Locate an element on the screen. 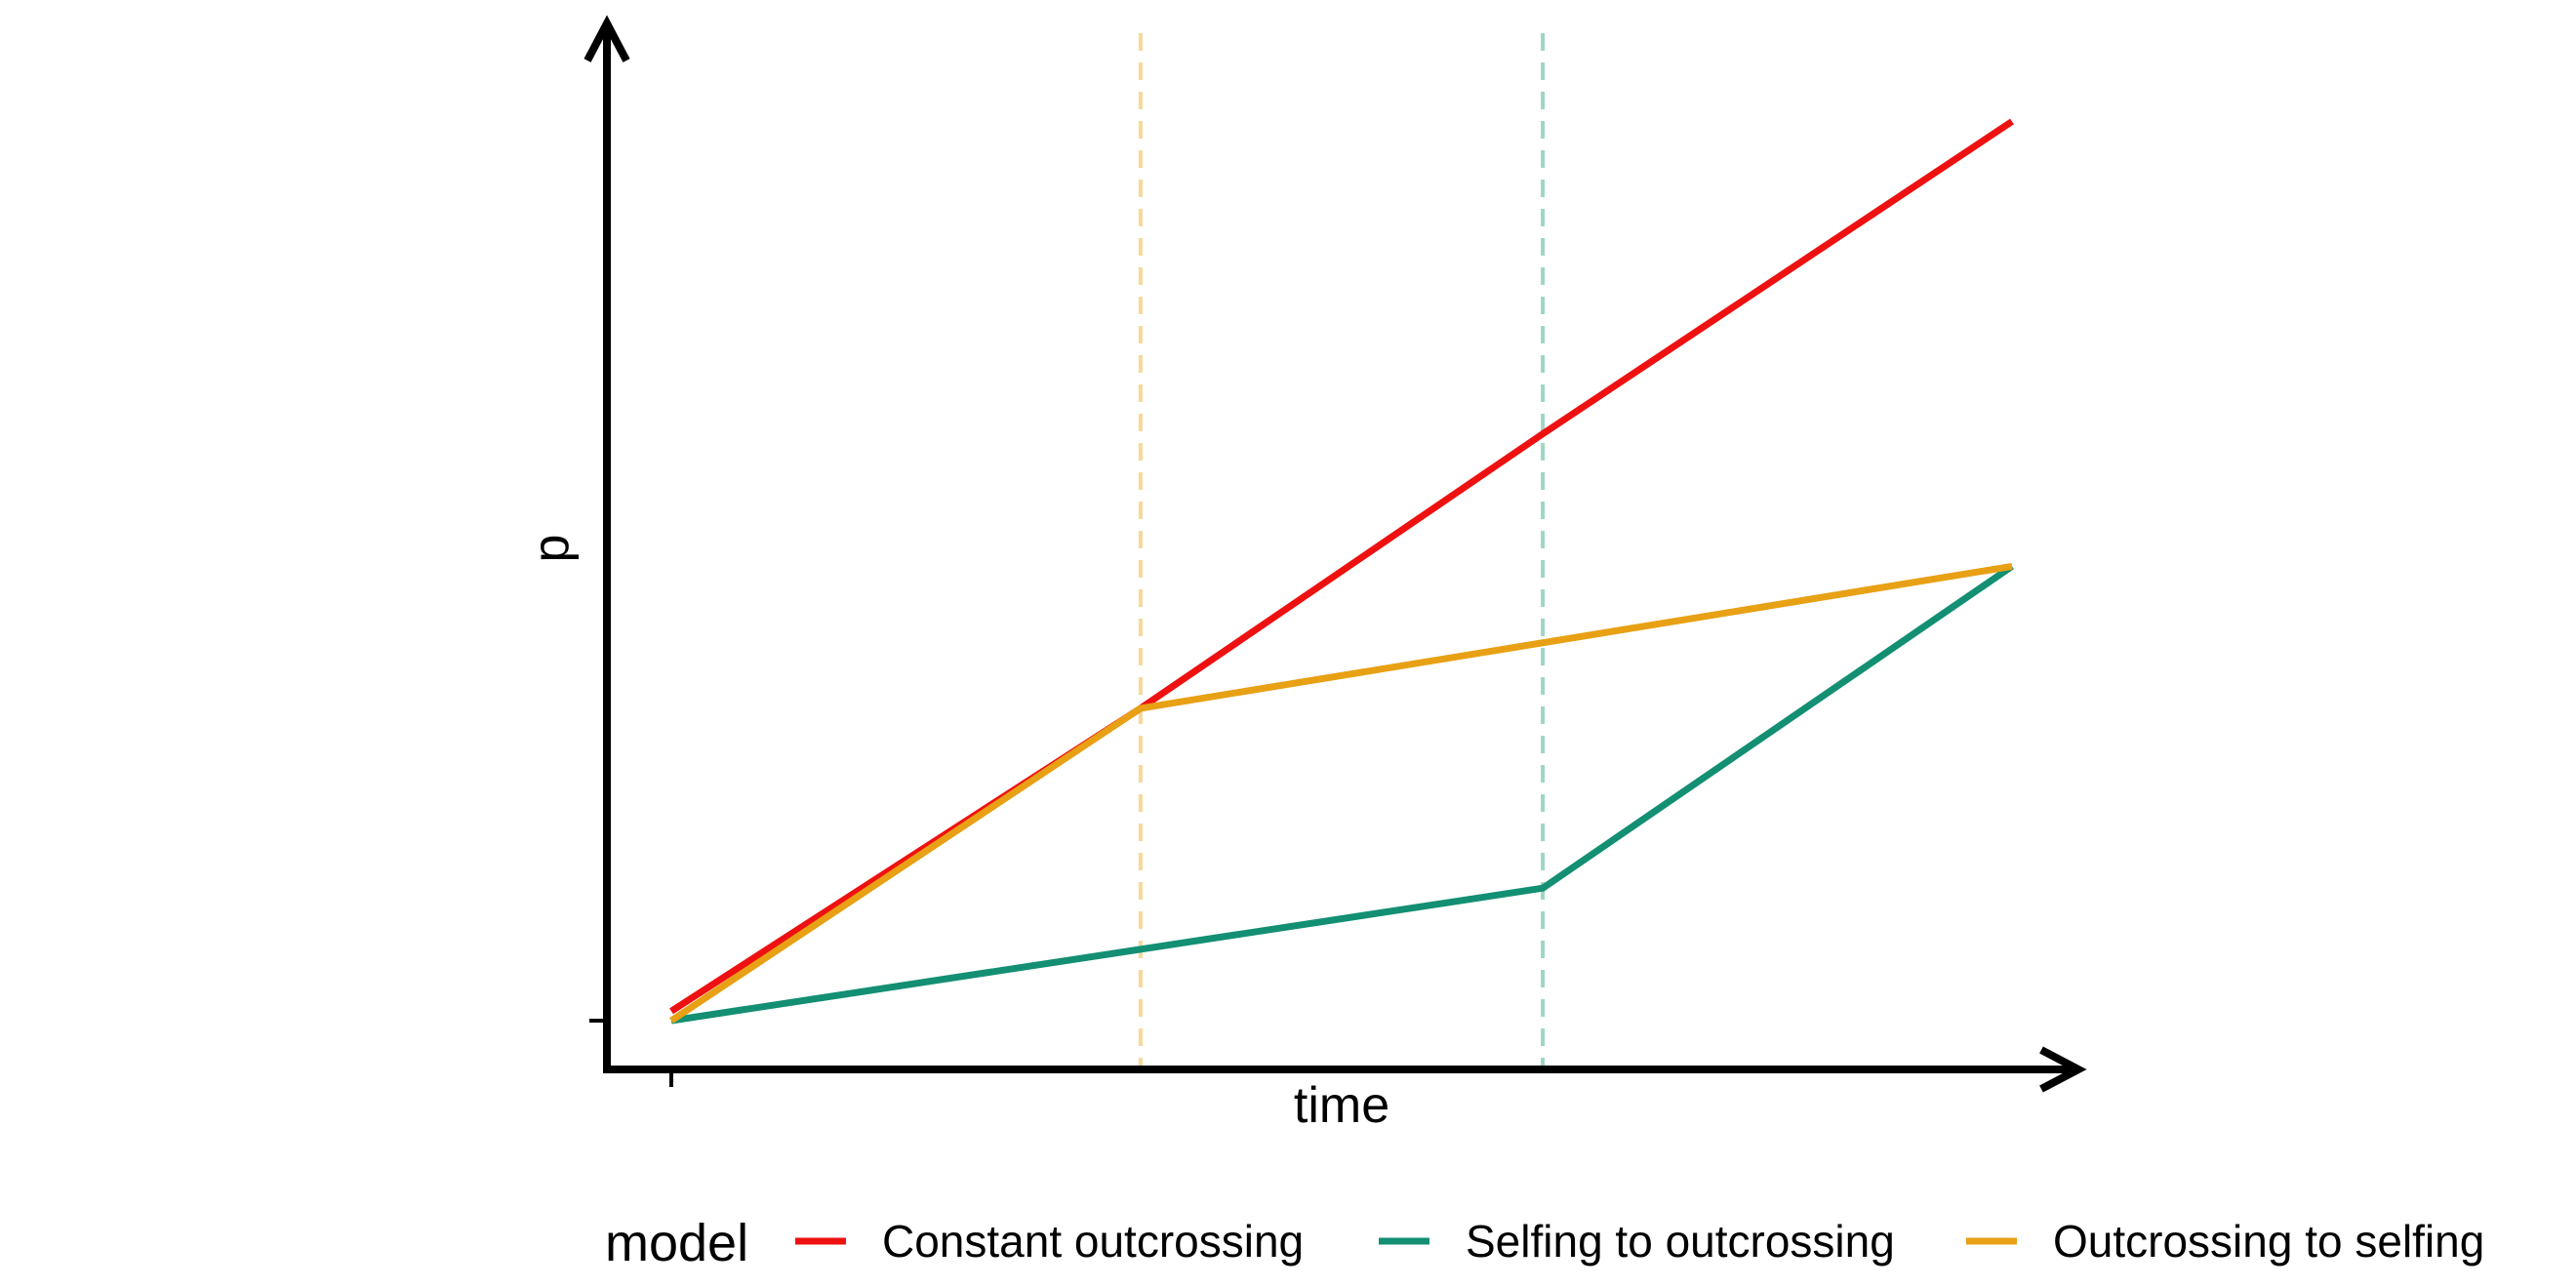 The height and width of the screenshot is (1288, 2576). legend-label-3: Outcrossing to selfing is located at coordinates (2268, 1241).